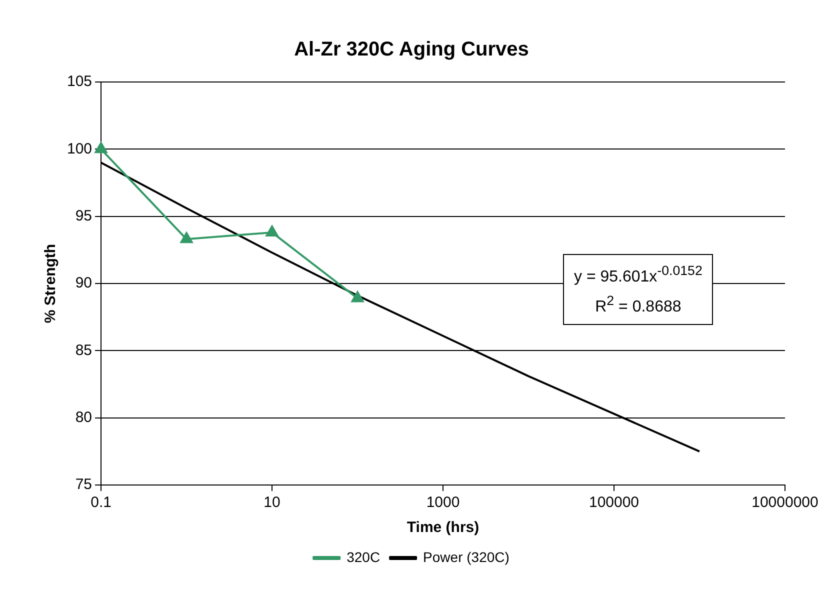  I want to click on y-tick-label: 75, so click(83, 485).